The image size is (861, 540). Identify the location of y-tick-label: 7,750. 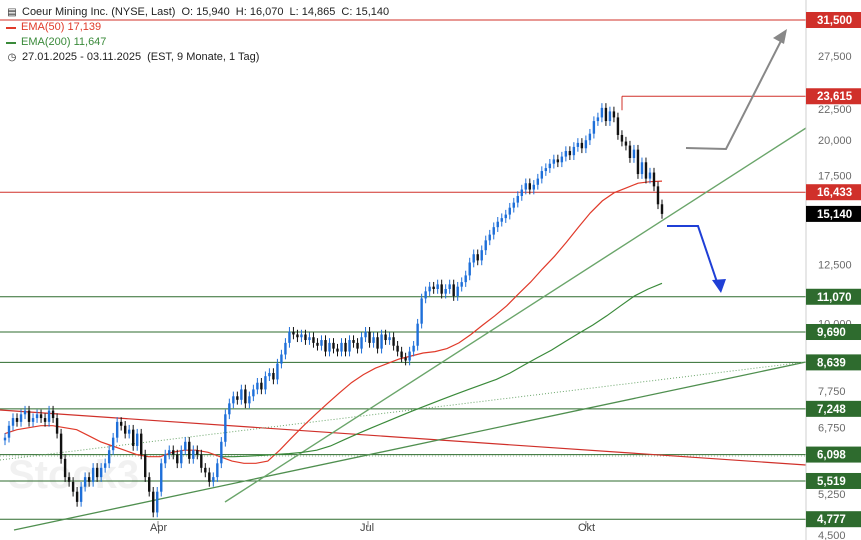
(832, 392).